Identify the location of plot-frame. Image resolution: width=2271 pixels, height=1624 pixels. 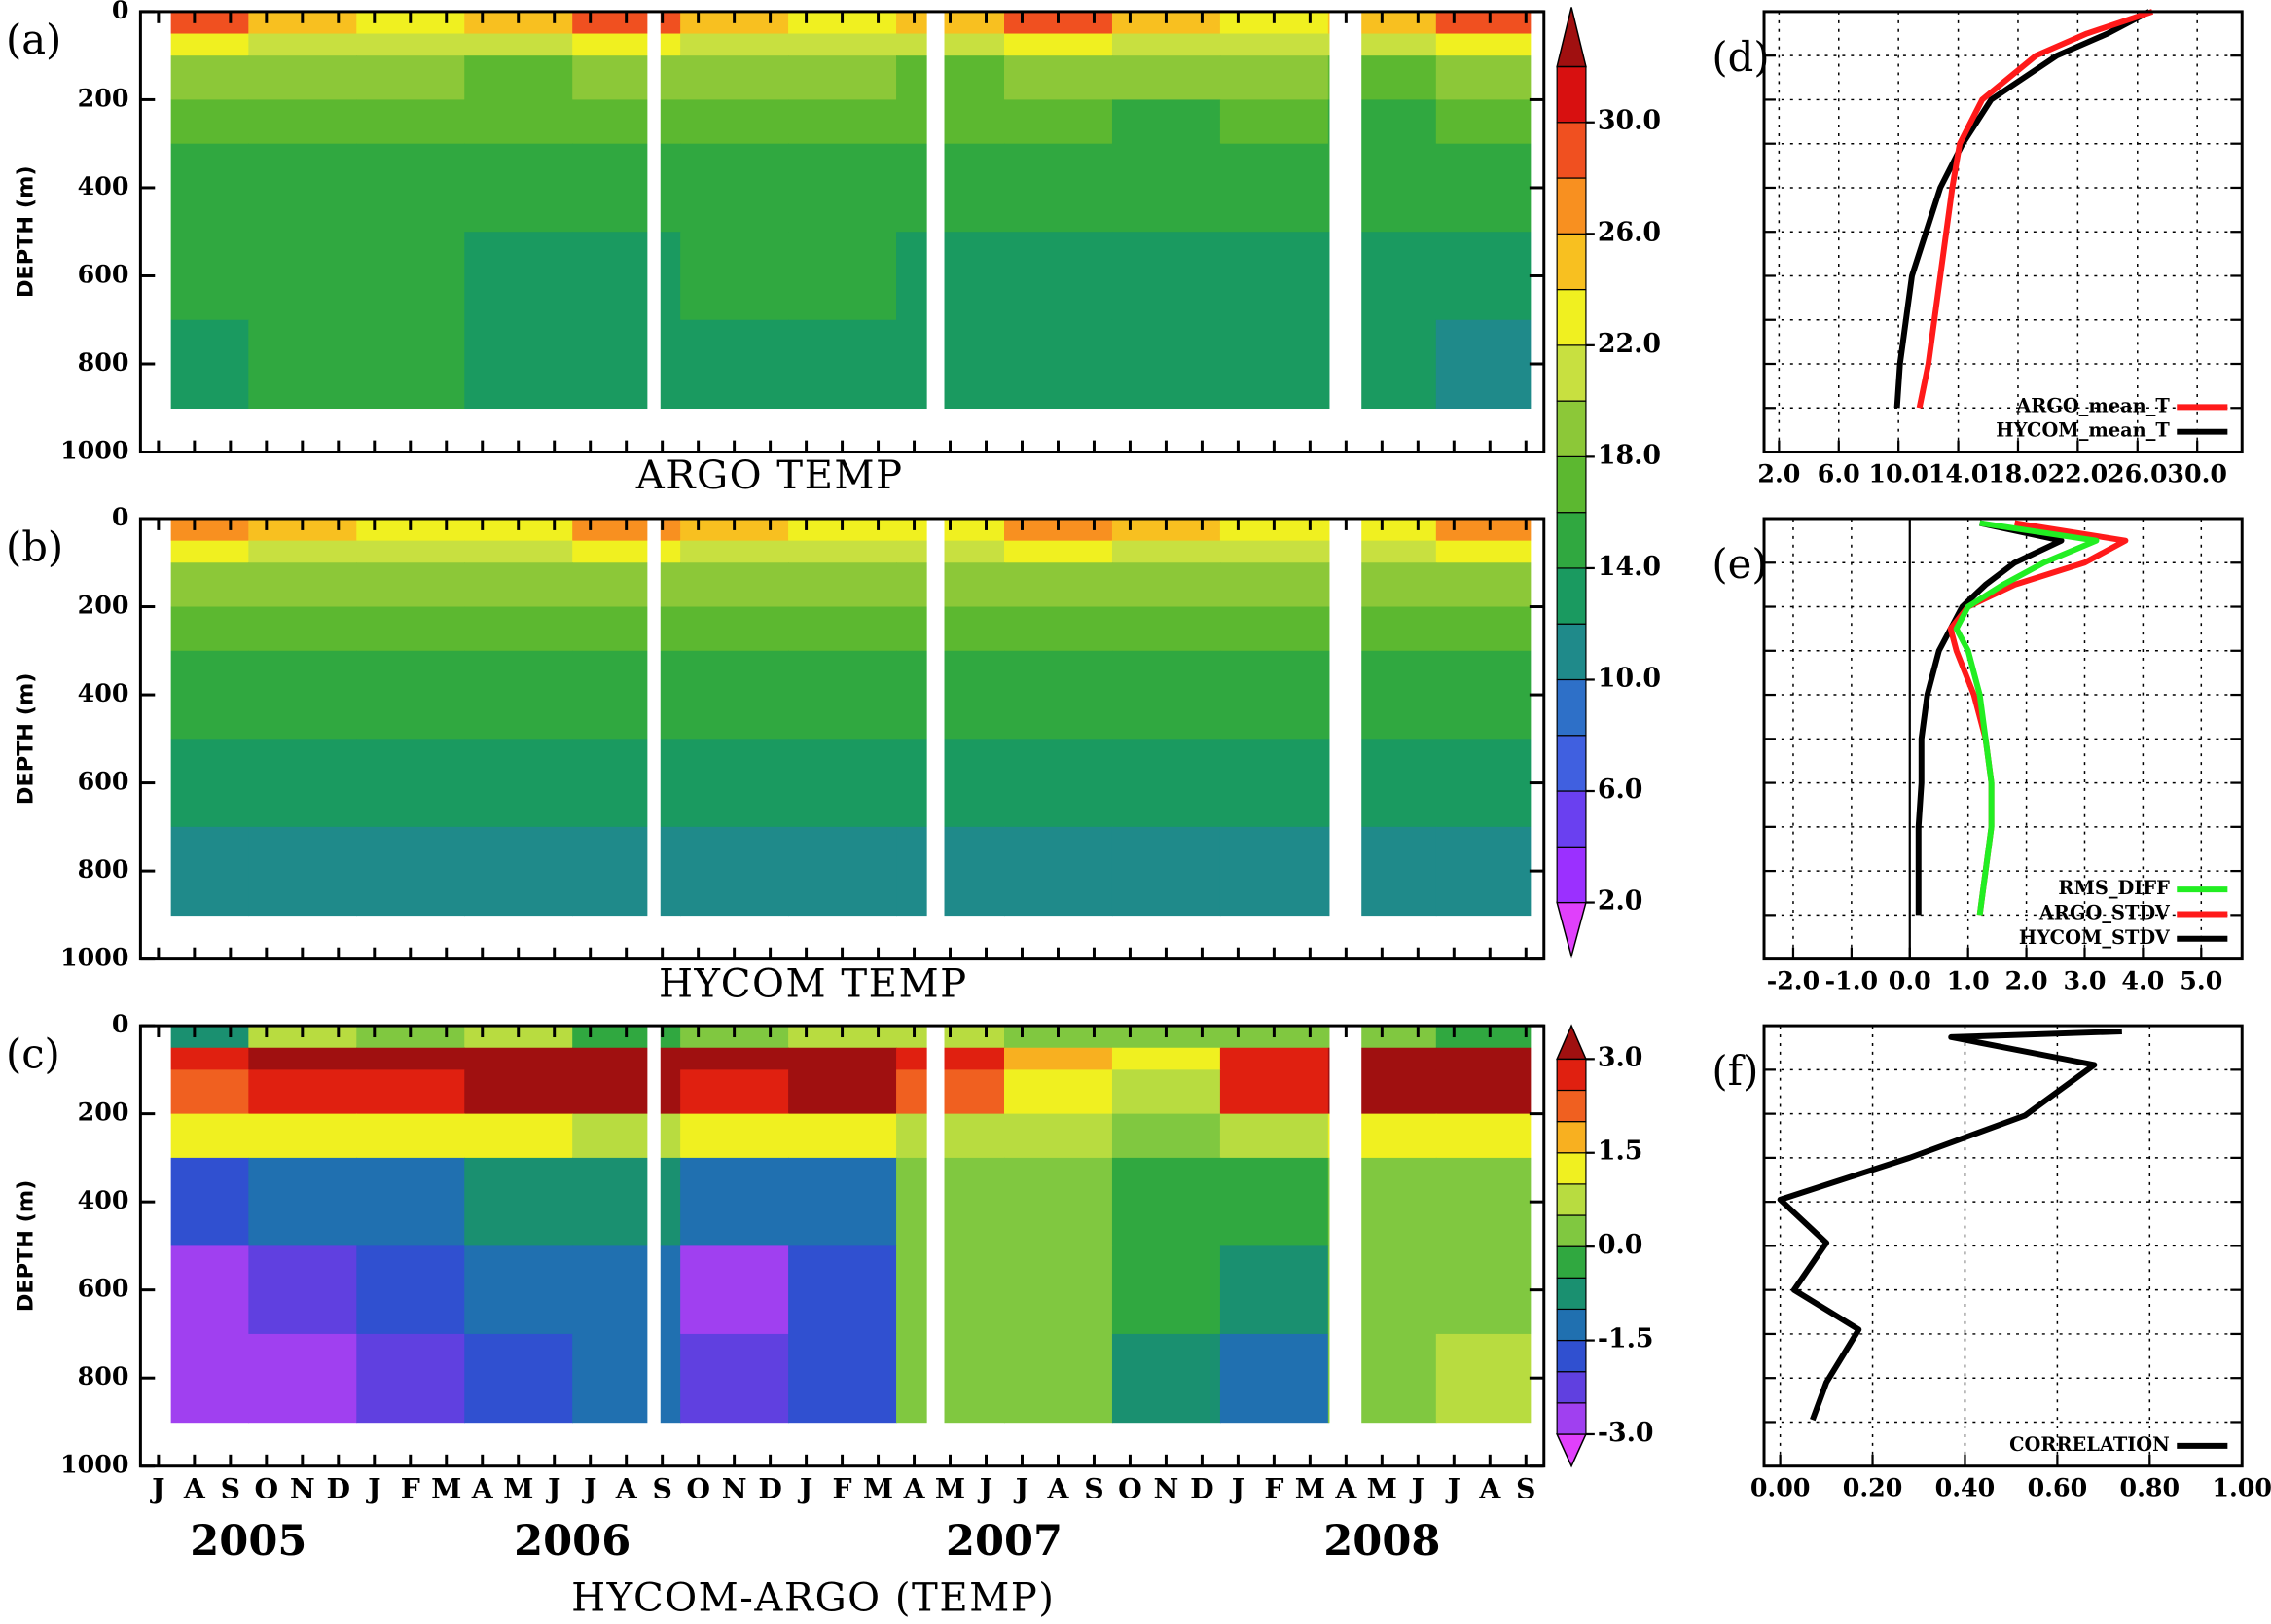
(2003, 739).